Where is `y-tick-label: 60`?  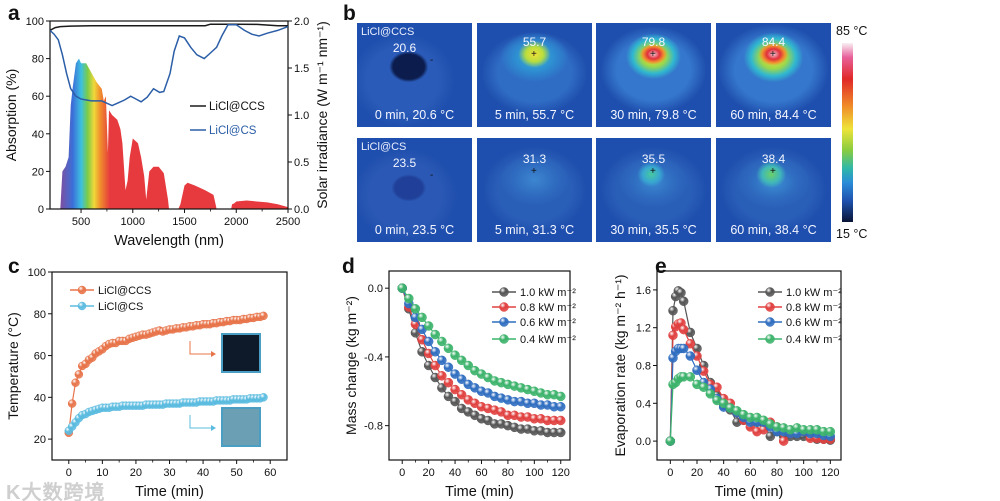
y-tick-label: 60 is located at coordinates (38, 97).